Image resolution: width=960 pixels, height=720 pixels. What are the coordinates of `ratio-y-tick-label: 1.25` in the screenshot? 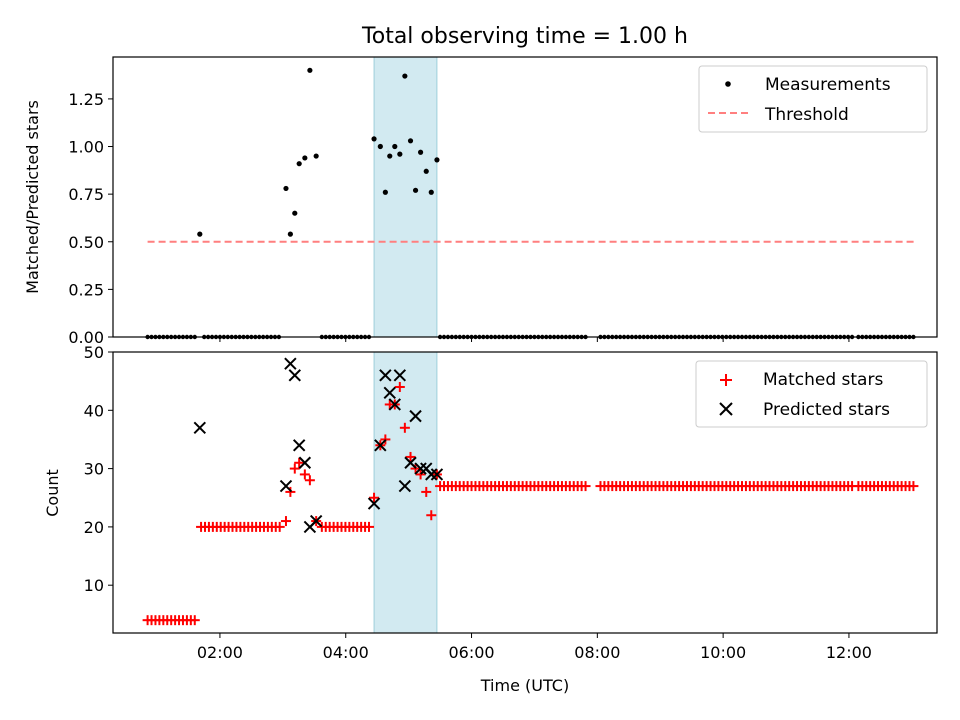 It's located at (86, 99).